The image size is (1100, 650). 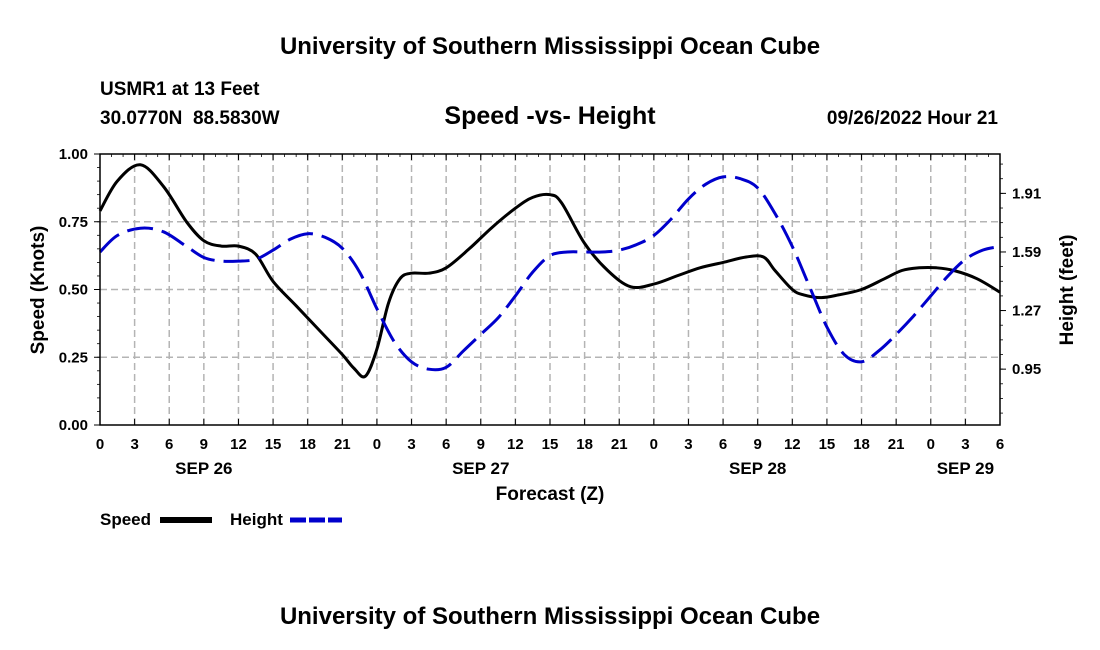 I want to click on date-label: SEP 29, so click(x=965, y=468).